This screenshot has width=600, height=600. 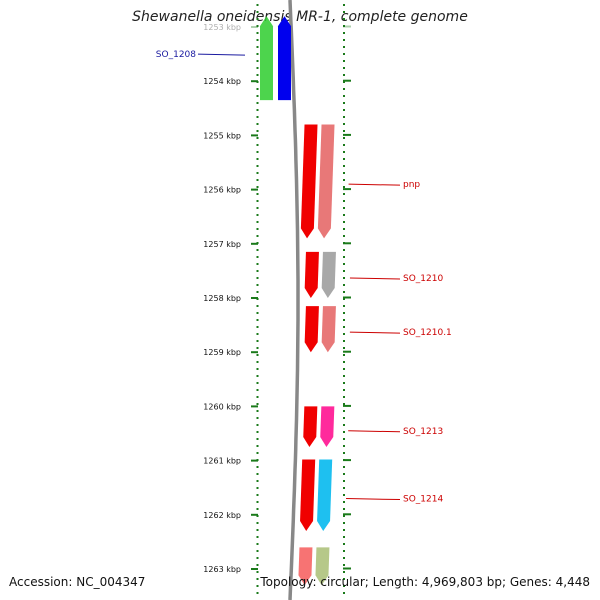 What do you see at coordinates (294, 300) in the screenshot?
I see `genome-backbone` at bounding box center [294, 300].